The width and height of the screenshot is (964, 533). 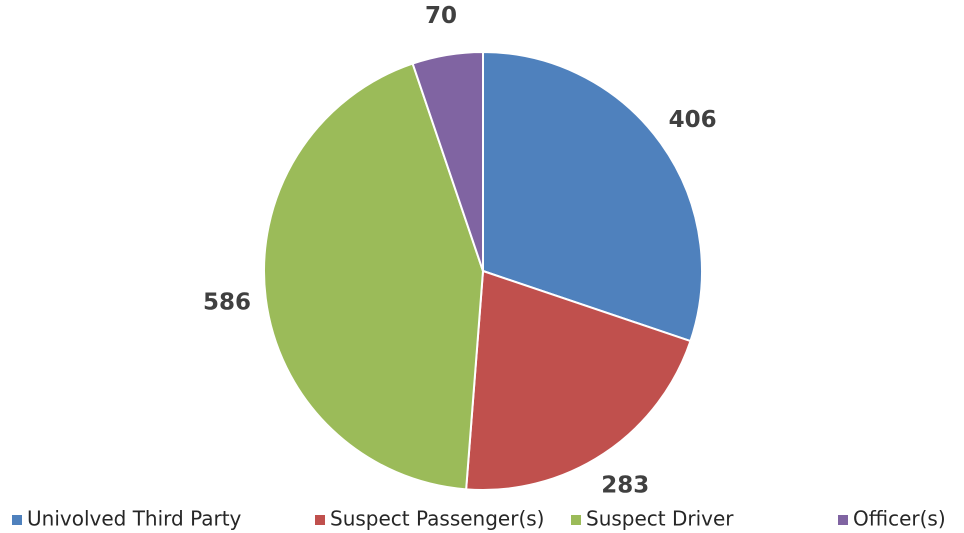 I want to click on legend-label: Suspect Driver, so click(x=660, y=519).